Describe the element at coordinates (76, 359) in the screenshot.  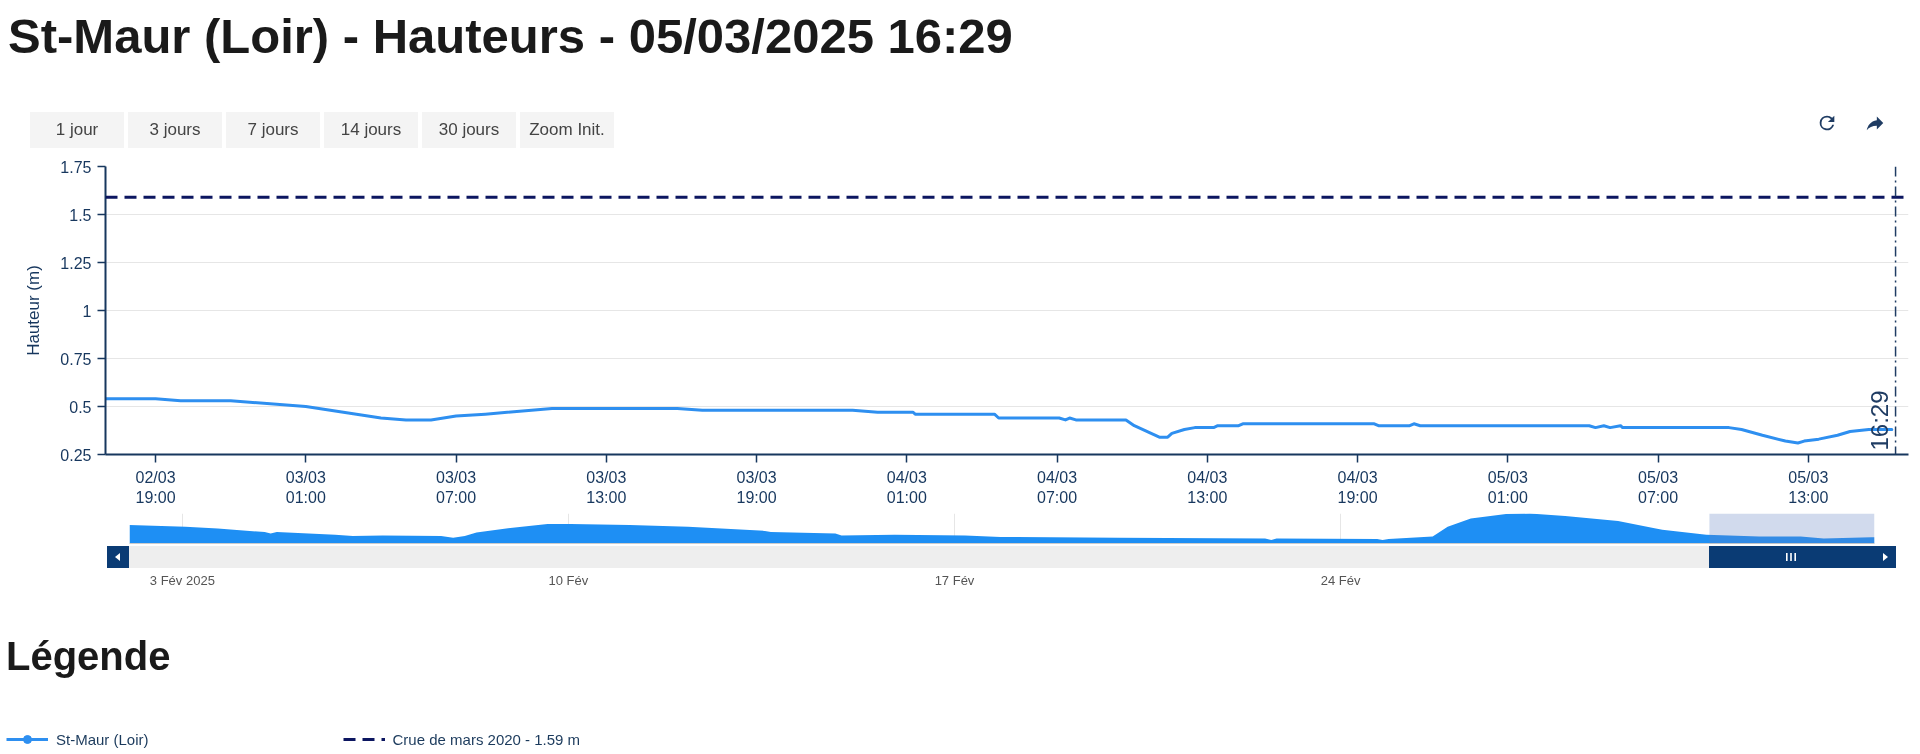
I see `y-tick-label: 0.75` at that location.